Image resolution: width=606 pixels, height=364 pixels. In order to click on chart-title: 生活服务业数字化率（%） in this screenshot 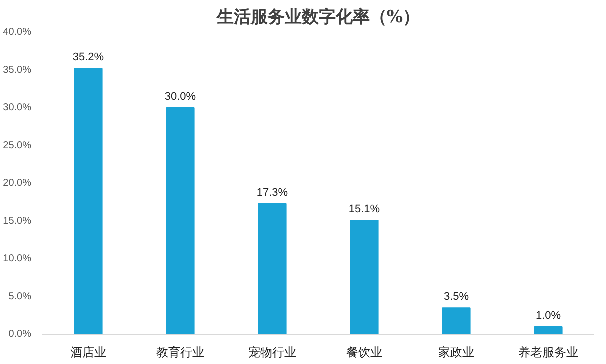, I will do `click(318, 18)`.